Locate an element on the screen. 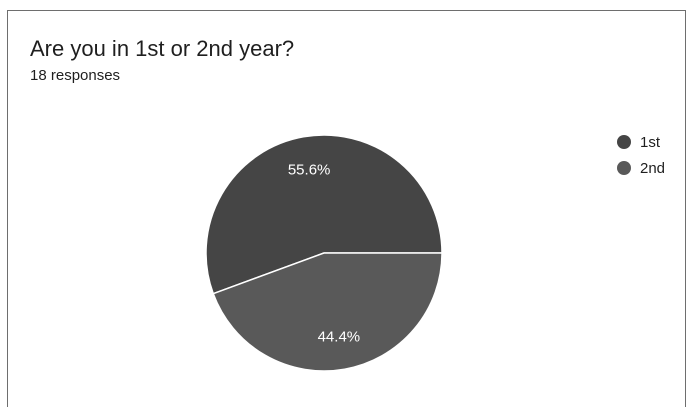  pie-slice-1st is located at coordinates (324, 214).